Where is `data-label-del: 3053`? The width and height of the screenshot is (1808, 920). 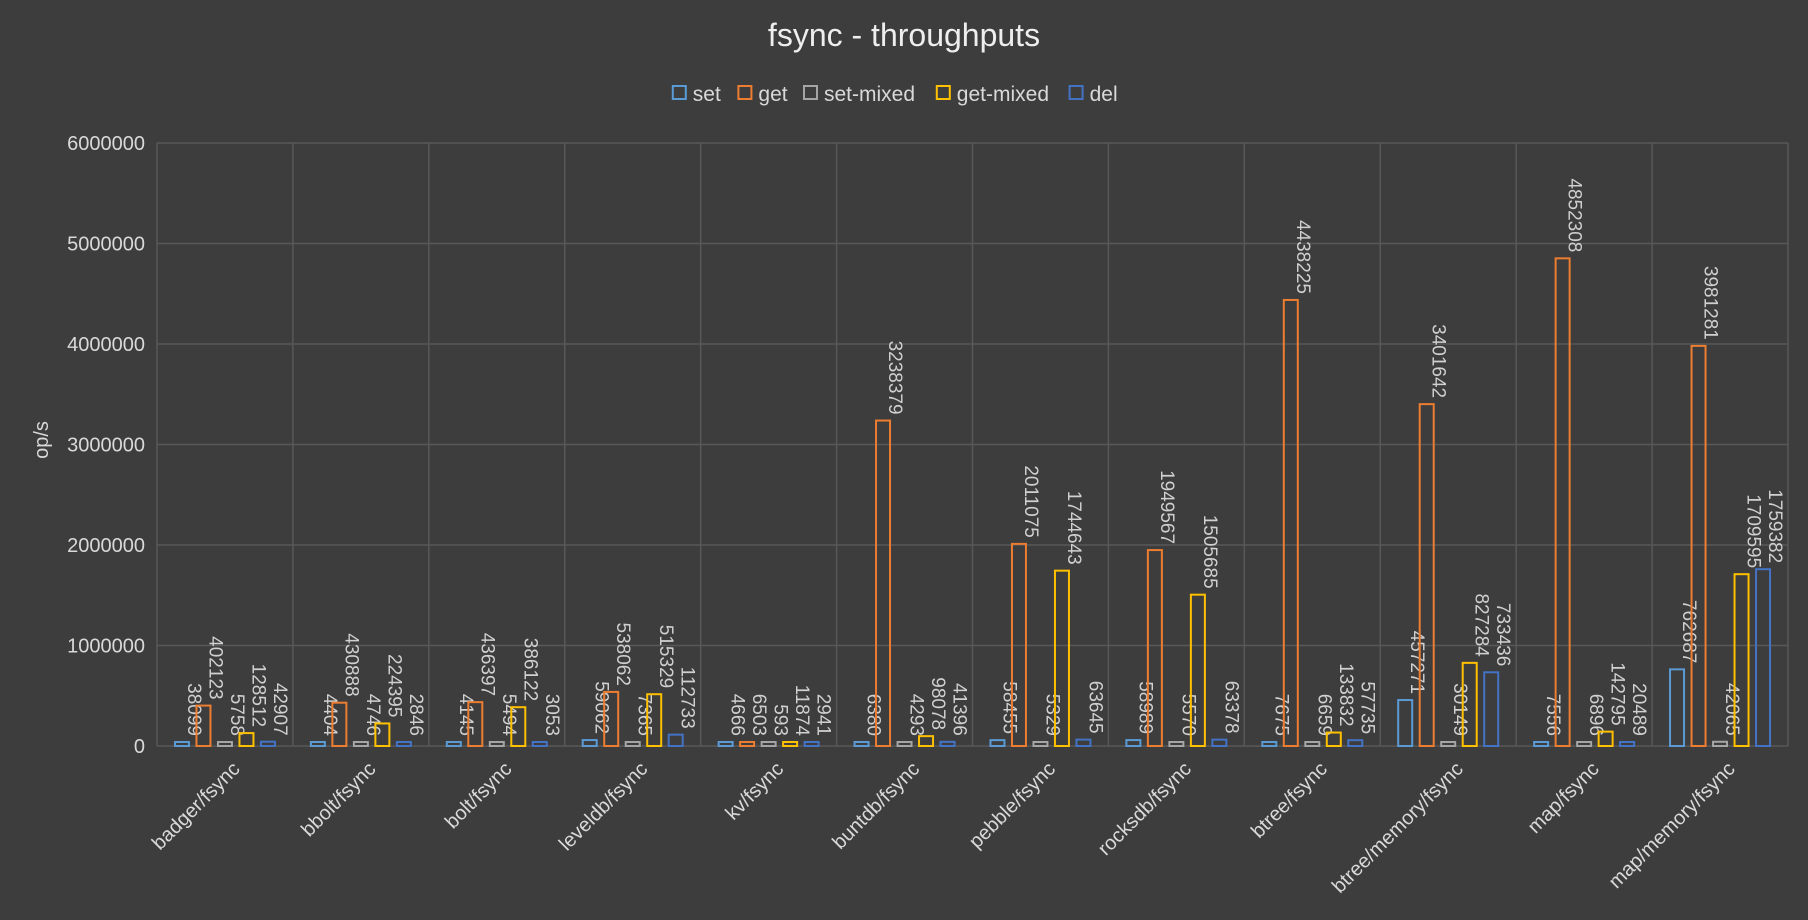 data-label-del: 3053 is located at coordinates (551, 715).